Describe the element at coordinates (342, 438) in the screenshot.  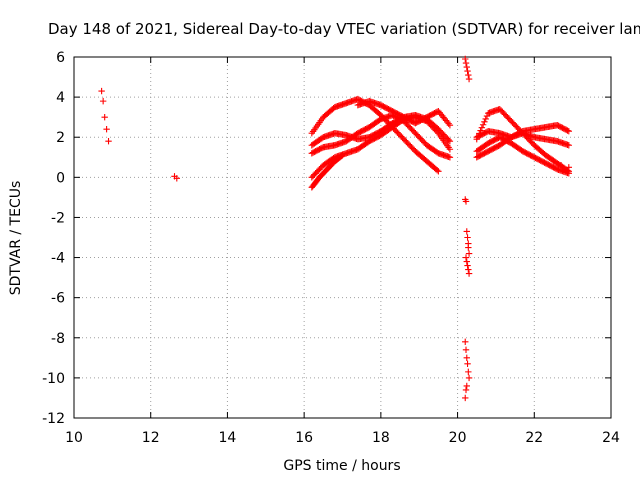
I see `x-tick-labels: 10 12 14 16 18 20 22 24` at that location.